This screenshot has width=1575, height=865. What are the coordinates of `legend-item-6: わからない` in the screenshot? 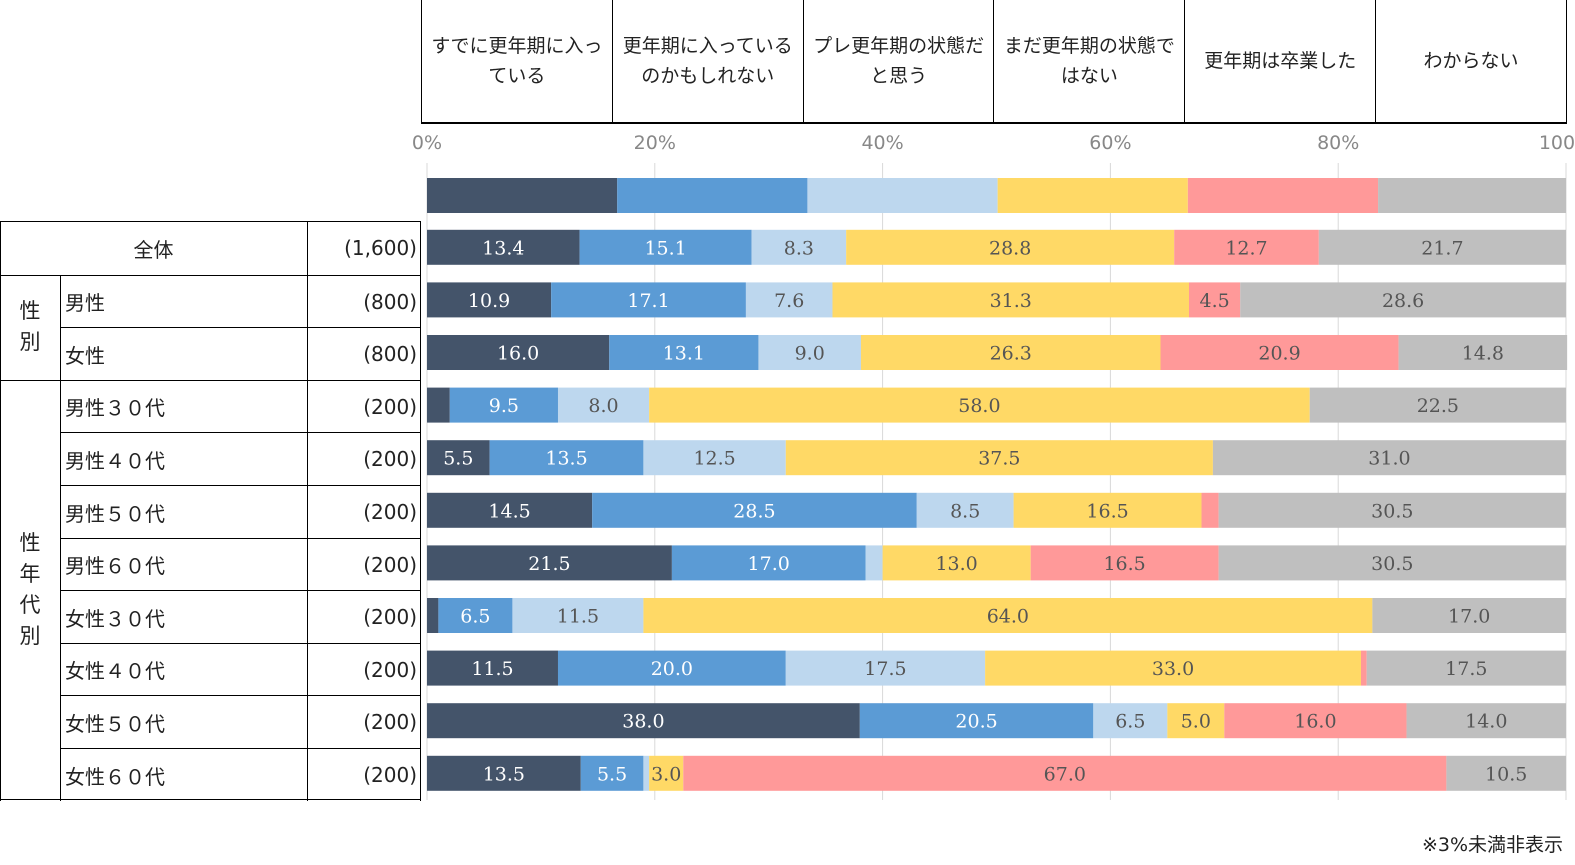 It's located at (1470, 61).